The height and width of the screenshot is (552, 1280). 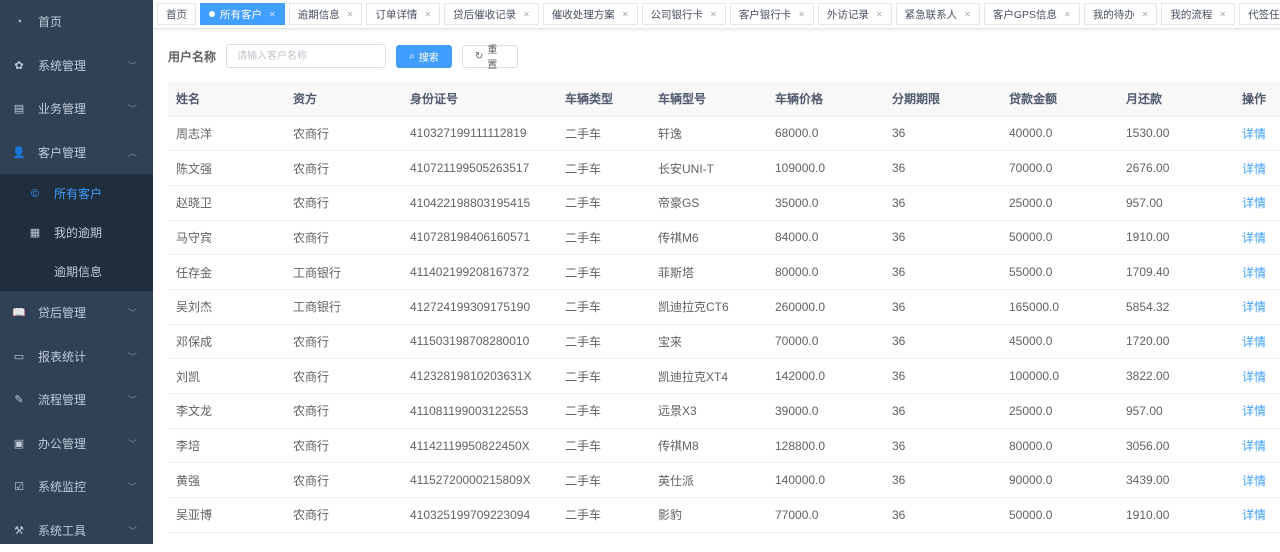 I want to click on column-header: 资方, so click(x=343, y=99).